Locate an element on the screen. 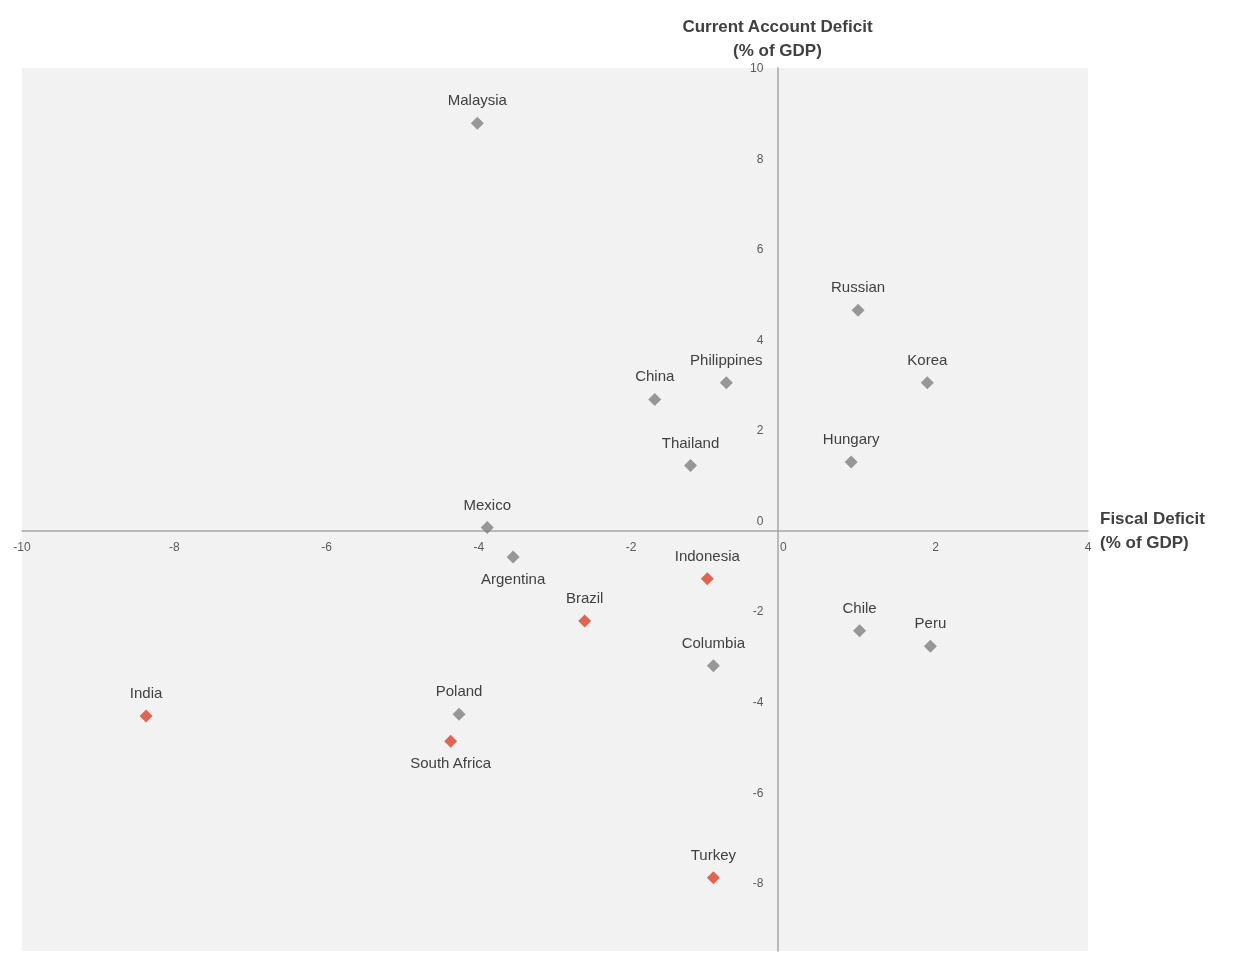 The width and height of the screenshot is (1251, 953). y-axis-title: Current Account Deficit (% of GDP) is located at coordinates (777, 38).